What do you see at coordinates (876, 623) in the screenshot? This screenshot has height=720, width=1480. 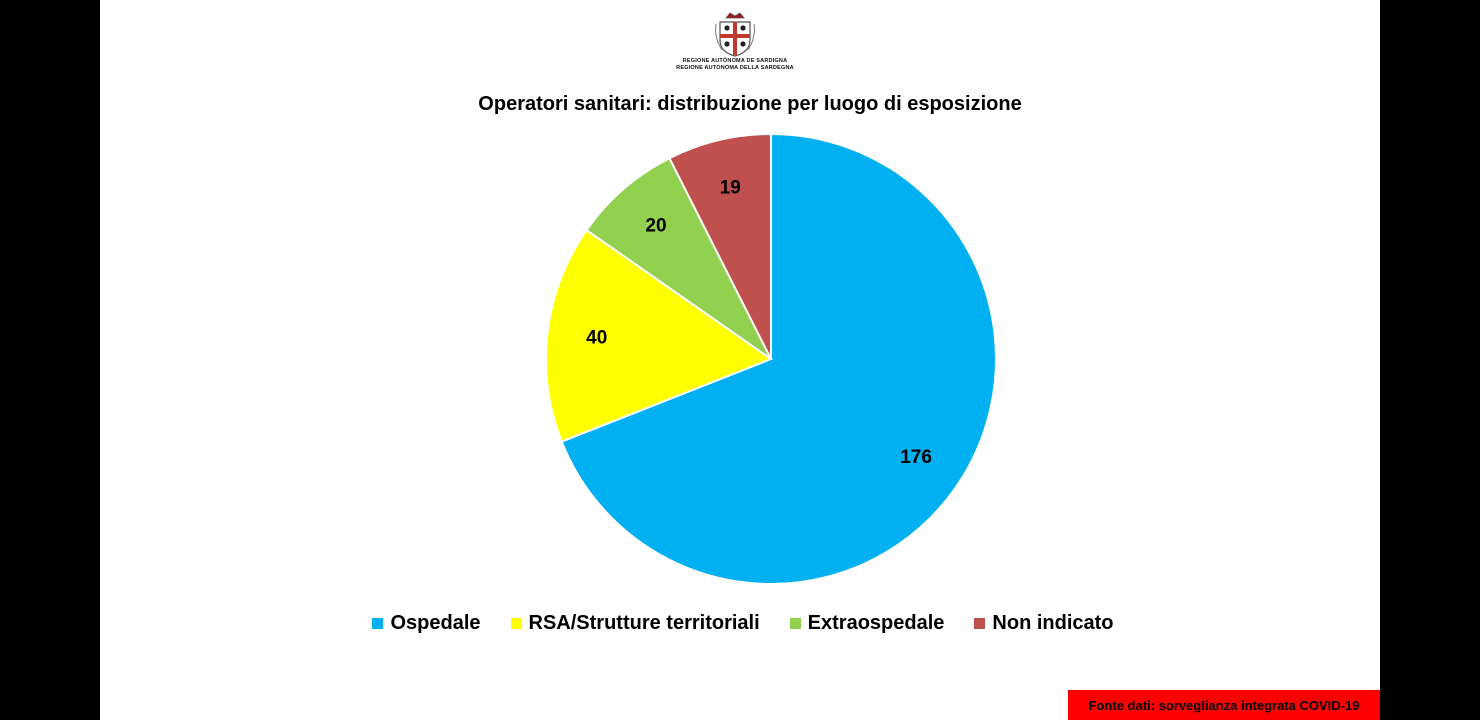 I see `legend-label: Extraospedale` at bounding box center [876, 623].